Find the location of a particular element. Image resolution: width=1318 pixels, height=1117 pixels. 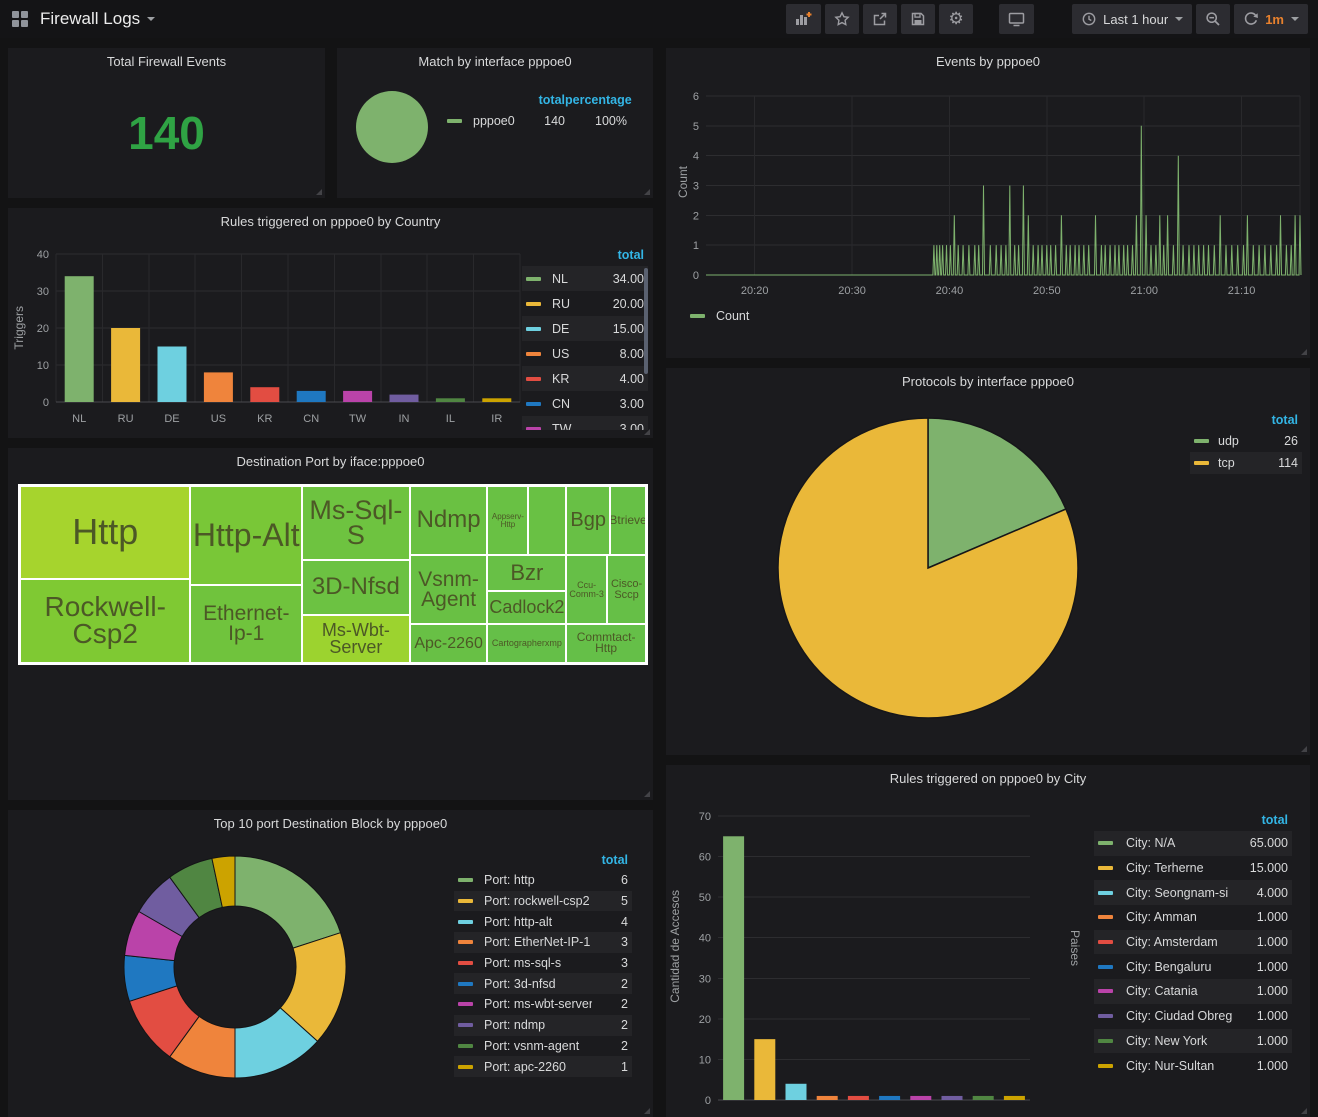

legend-row: Port: http-alt 4 is located at coordinates (543, 921).